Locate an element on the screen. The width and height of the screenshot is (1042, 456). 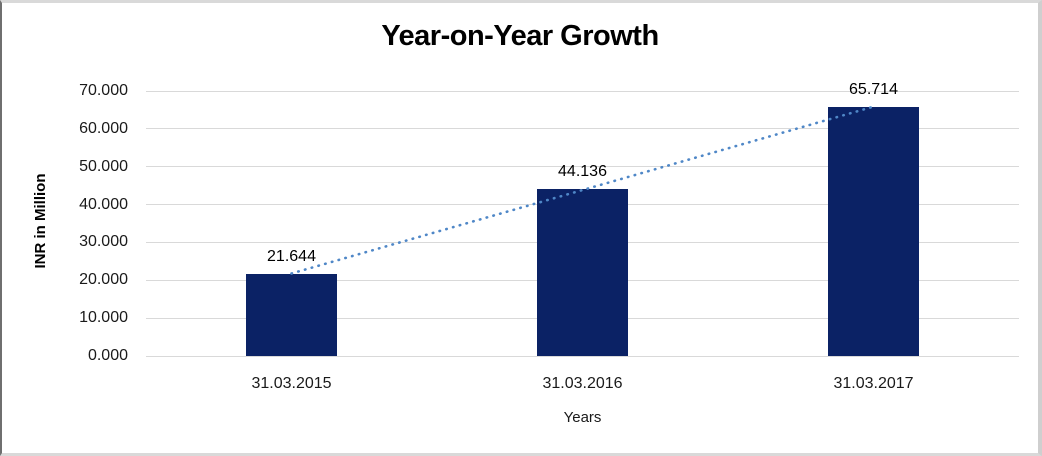
x-category-label: 31.03.2017 is located at coordinates (873, 383).